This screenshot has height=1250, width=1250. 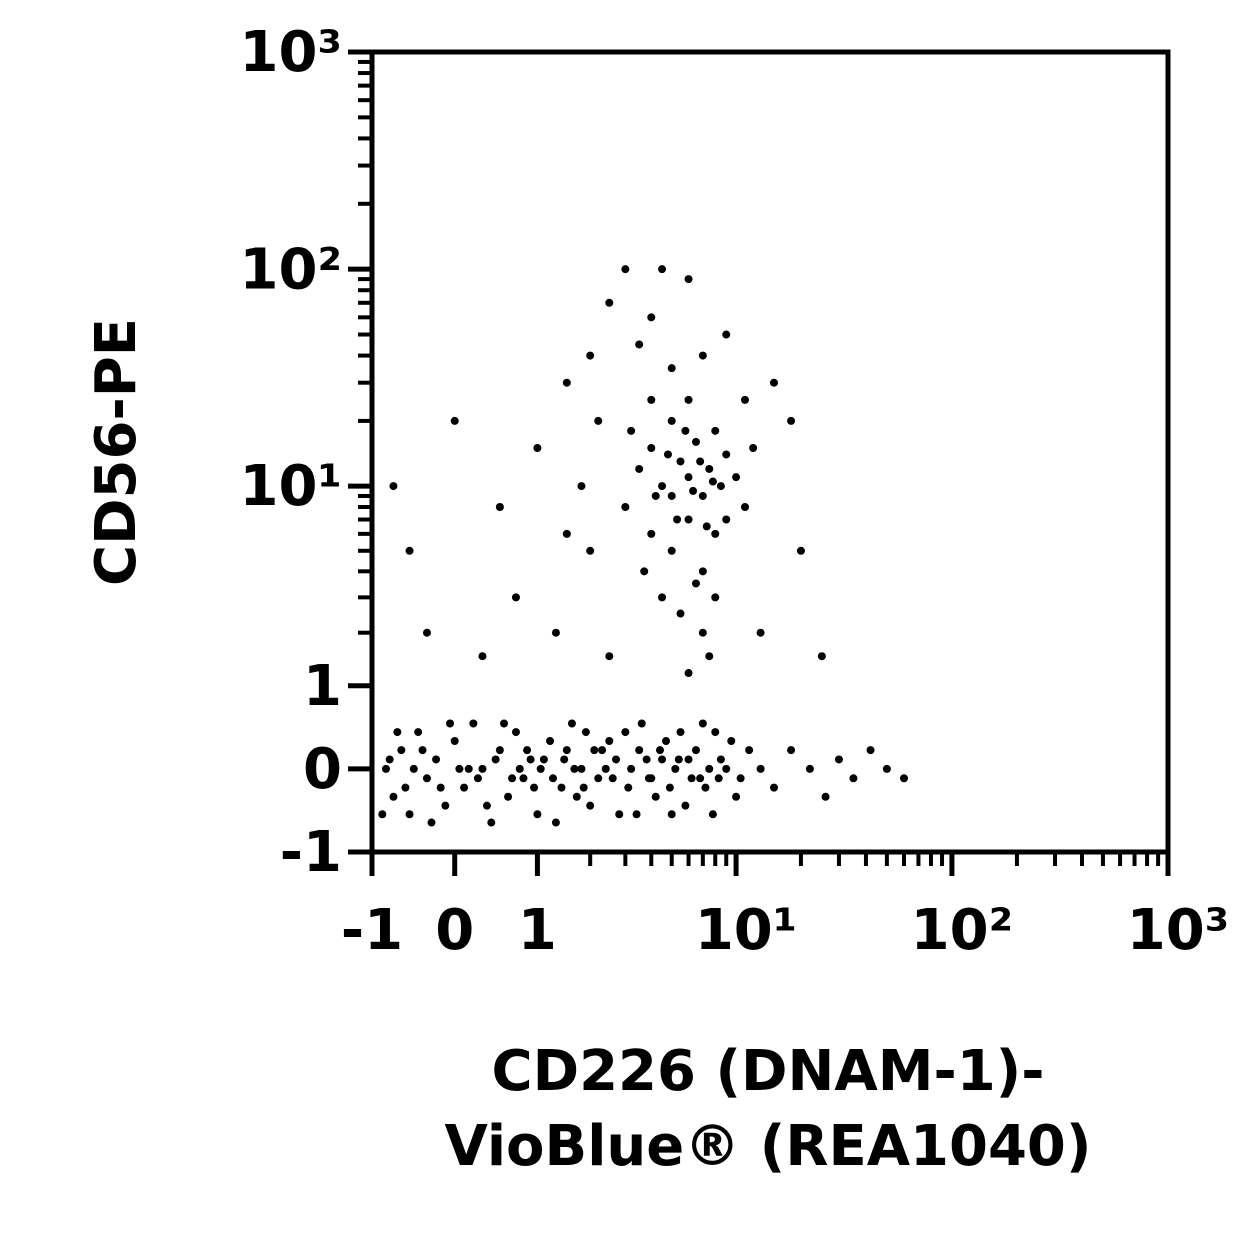 What do you see at coordinates (322, 769) in the screenshot?
I see `y-tick-label: 0` at bounding box center [322, 769].